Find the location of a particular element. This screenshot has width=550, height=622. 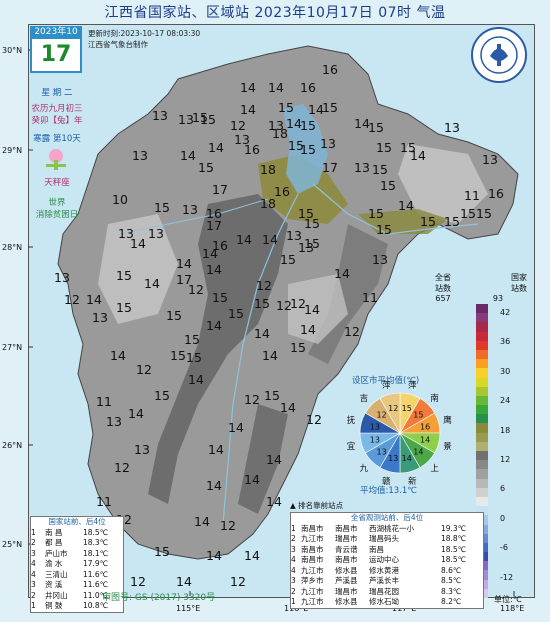

calendar-month: 2023年10月 is located at coordinates (56, 38).